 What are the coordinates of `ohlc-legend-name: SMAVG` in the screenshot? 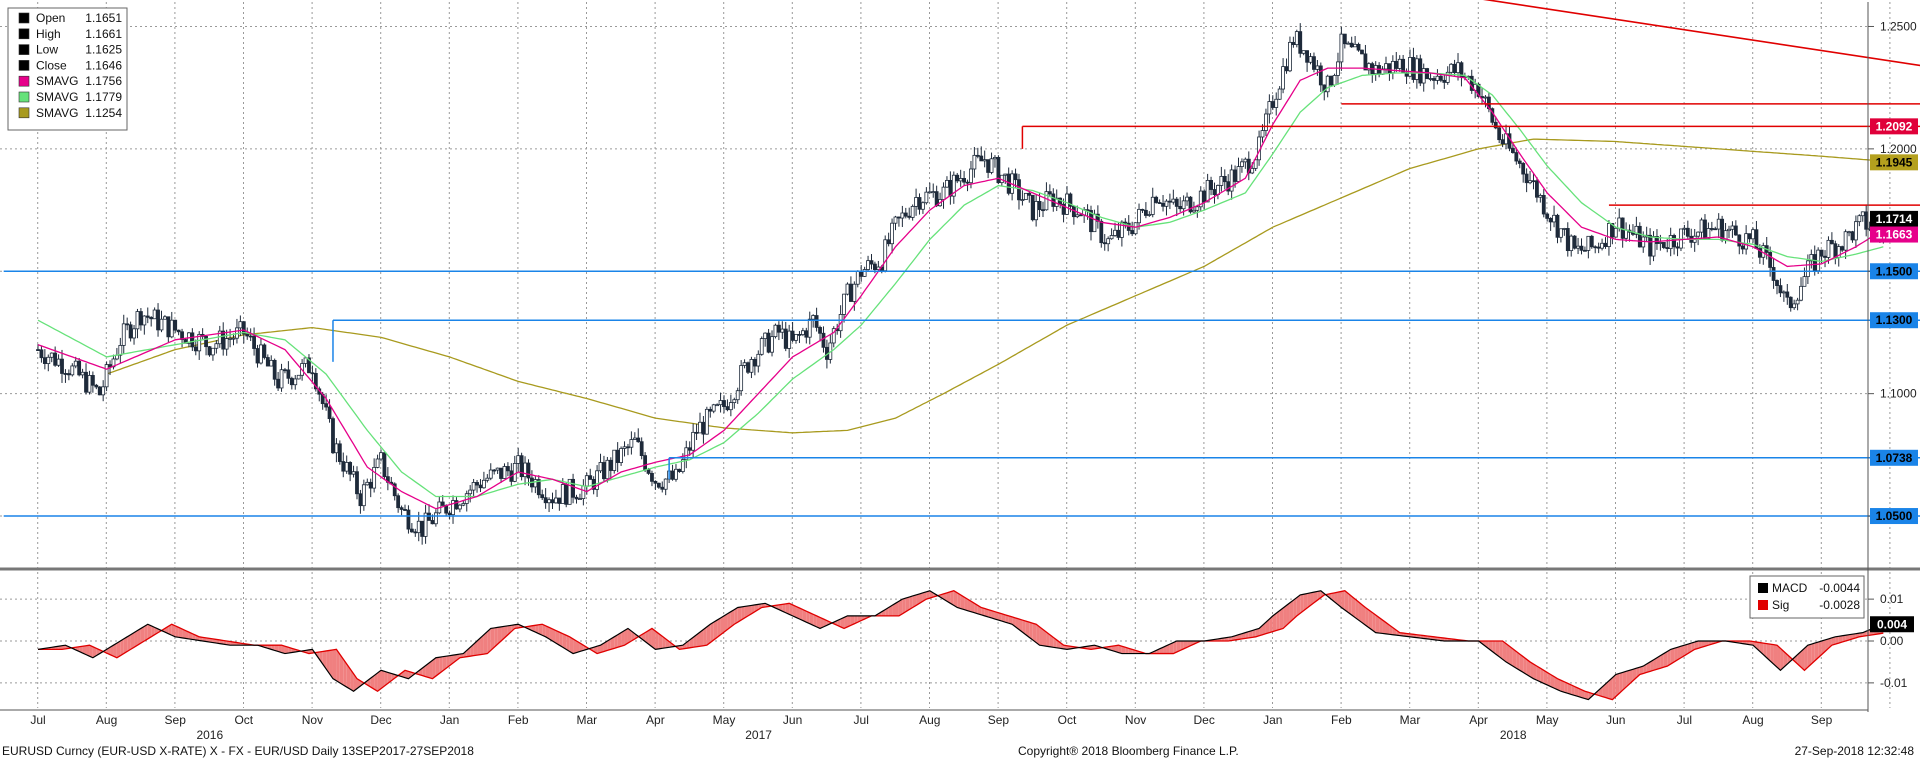 It's located at (57, 113).